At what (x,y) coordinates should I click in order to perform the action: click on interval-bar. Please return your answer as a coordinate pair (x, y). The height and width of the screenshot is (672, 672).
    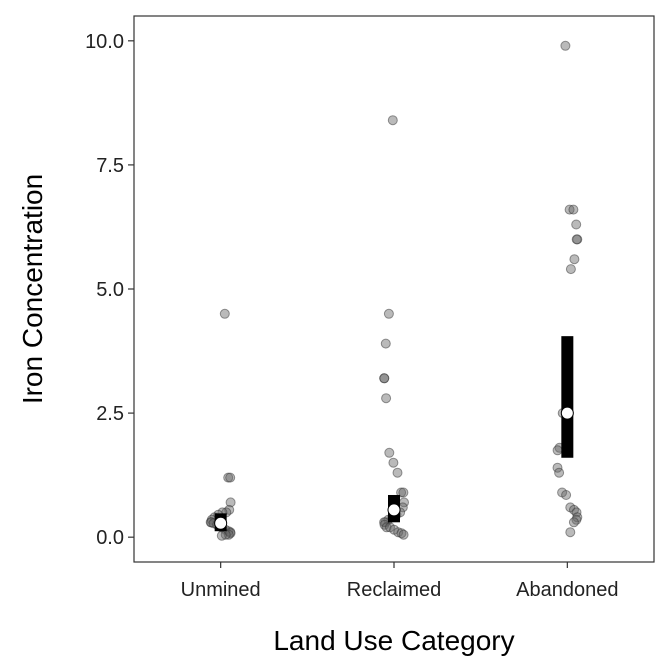
    Looking at the image, I should click on (567, 397).